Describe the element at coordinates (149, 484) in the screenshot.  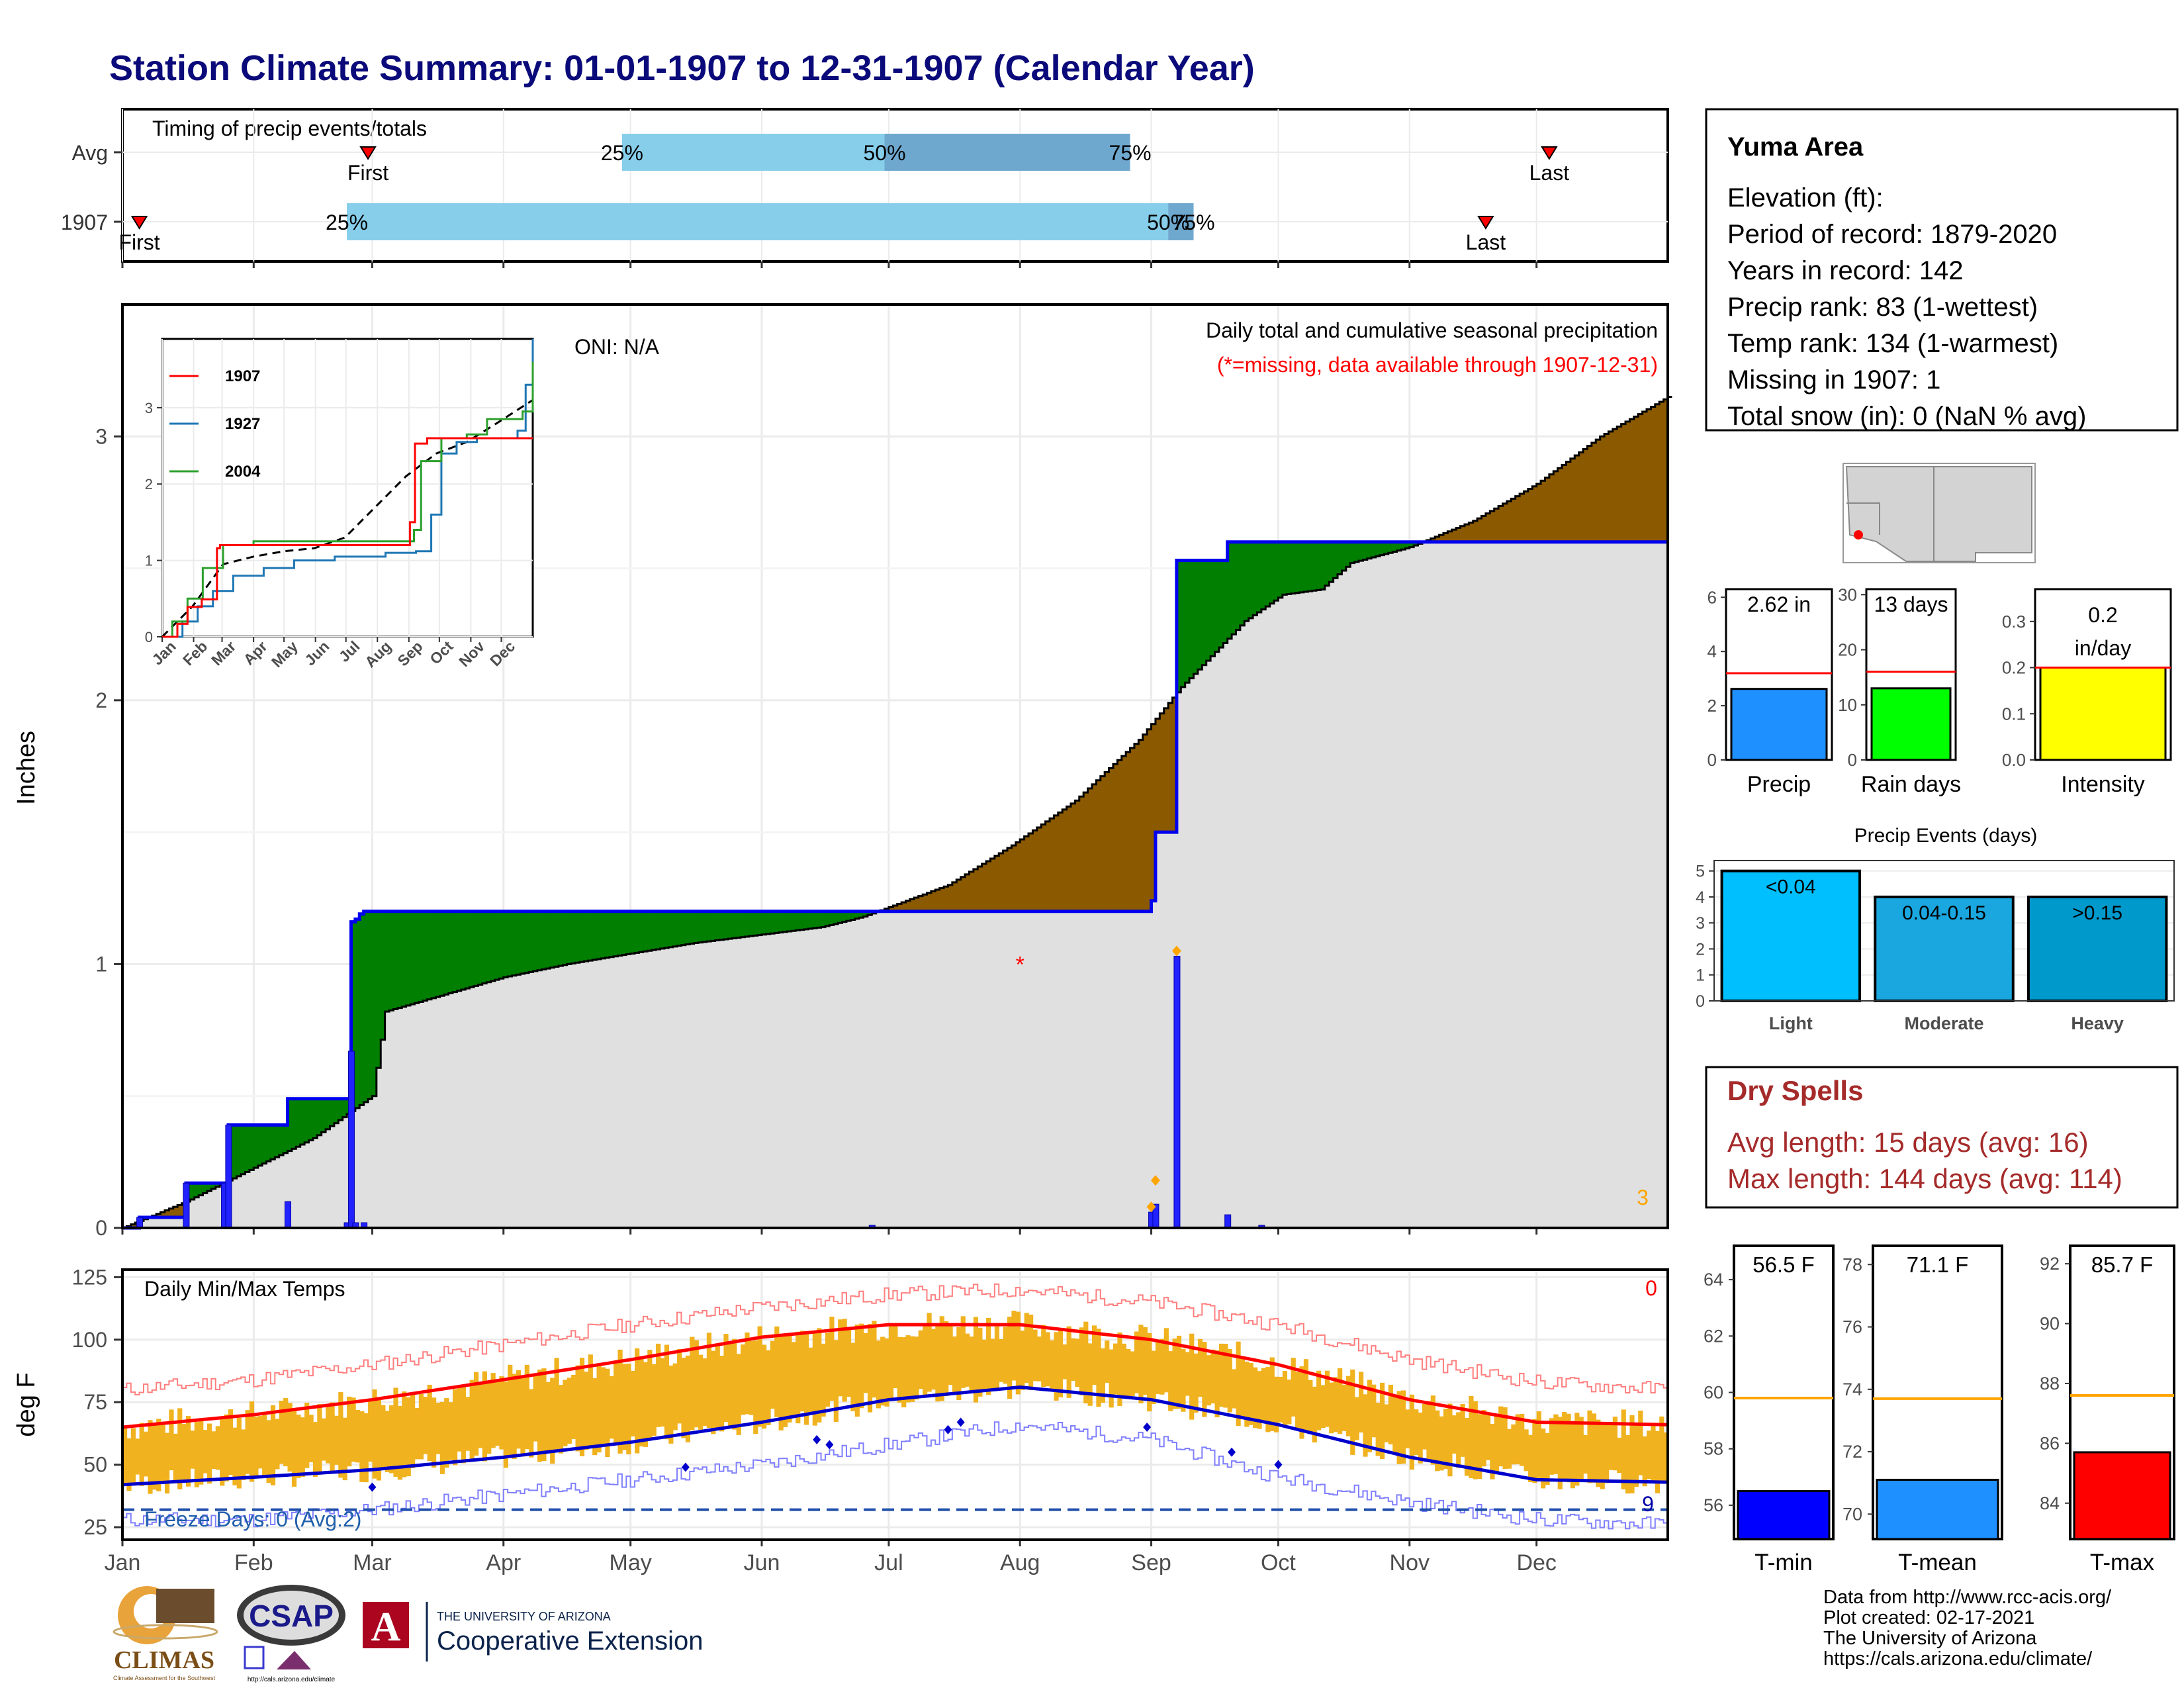
I see `inset-ytick-label: 2` at that location.